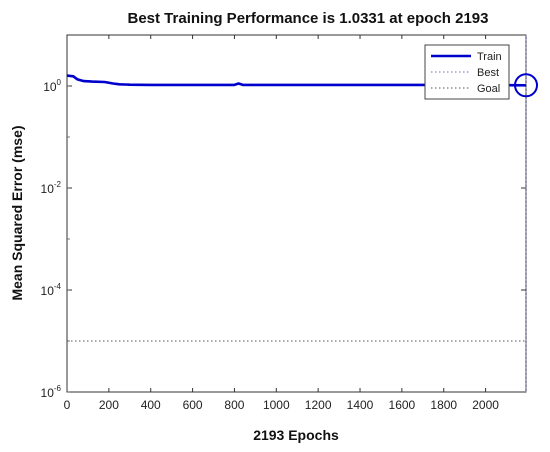  What do you see at coordinates (526, 85) in the screenshot?
I see `best-point-marker` at bounding box center [526, 85].